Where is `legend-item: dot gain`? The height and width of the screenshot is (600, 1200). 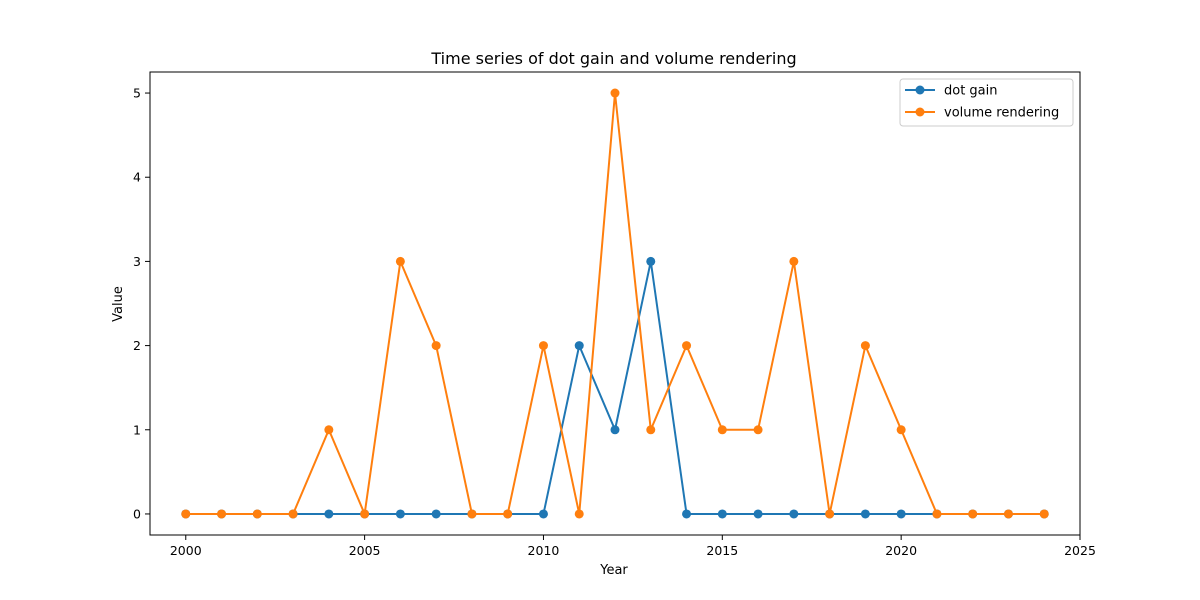 legend-item: dot gain is located at coordinates (951, 91).